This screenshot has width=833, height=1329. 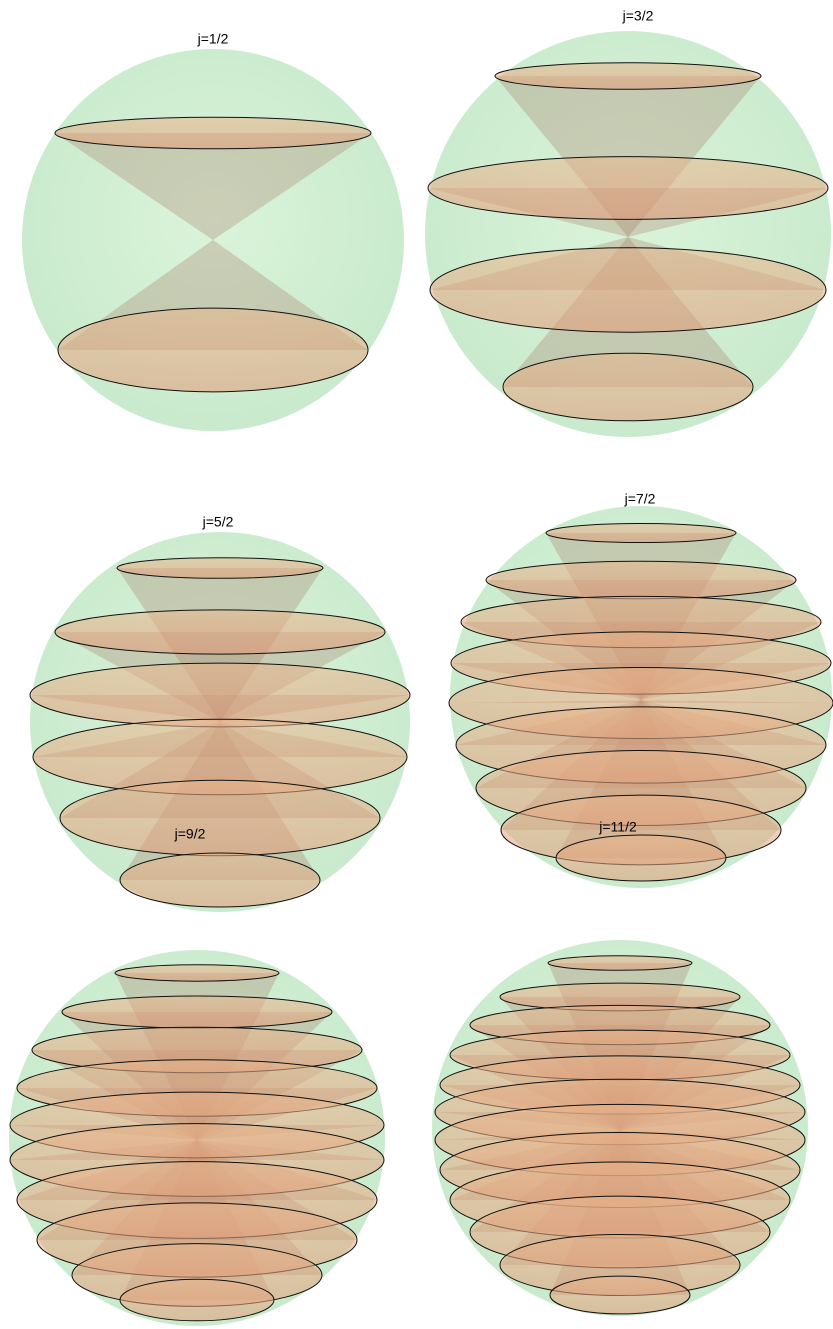 I want to click on panel-title: j=7/2, so click(x=640, y=499).